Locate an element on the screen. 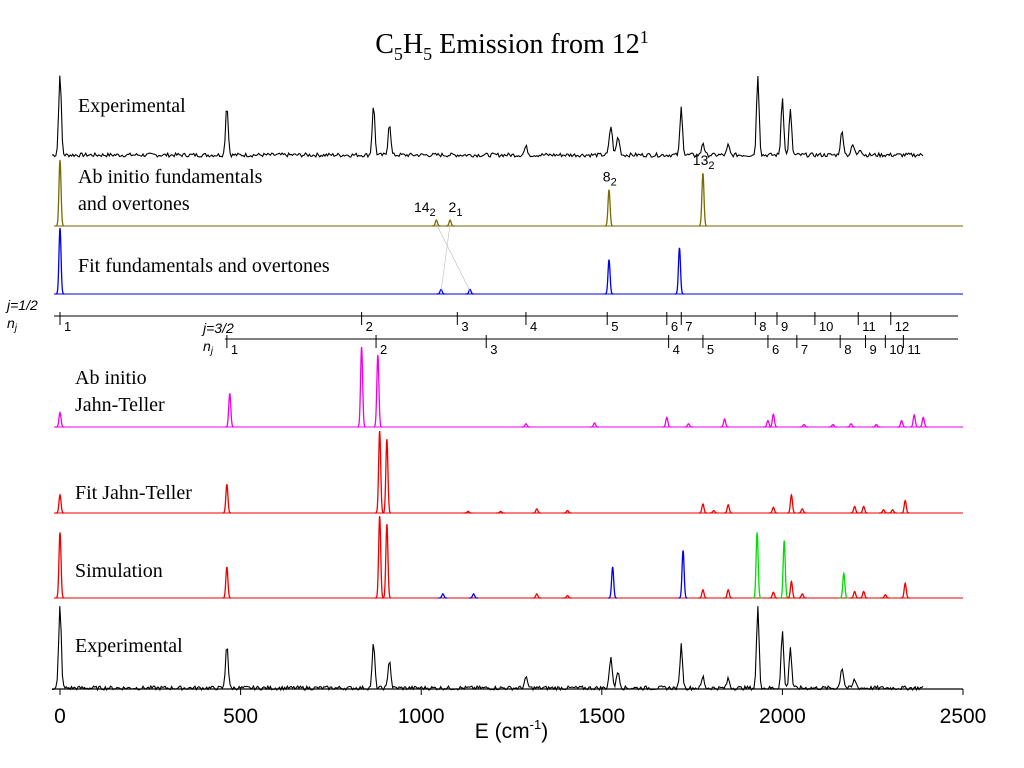  x-tick-label: 500 is located at coordinates (240, 716).